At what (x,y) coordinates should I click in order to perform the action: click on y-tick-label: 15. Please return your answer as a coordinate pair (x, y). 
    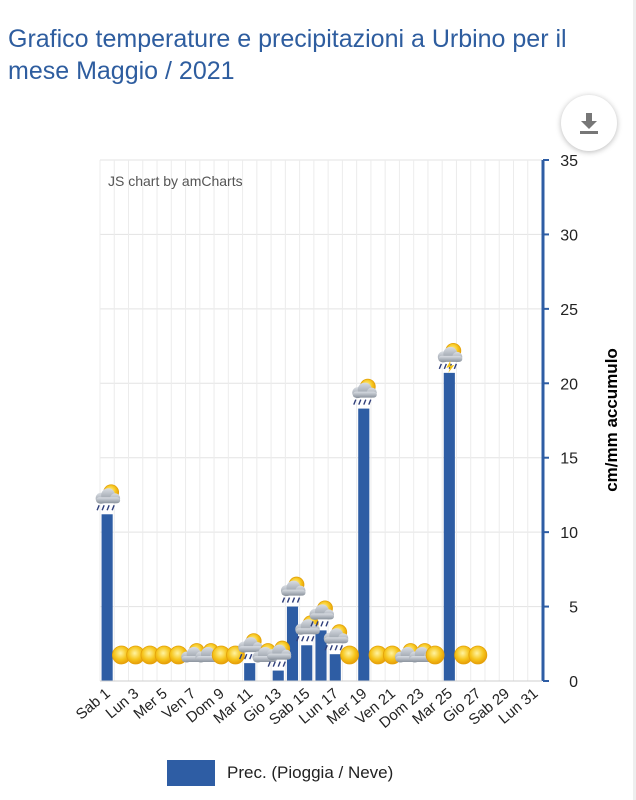
    Looking at the image, I should click on (569, 459).